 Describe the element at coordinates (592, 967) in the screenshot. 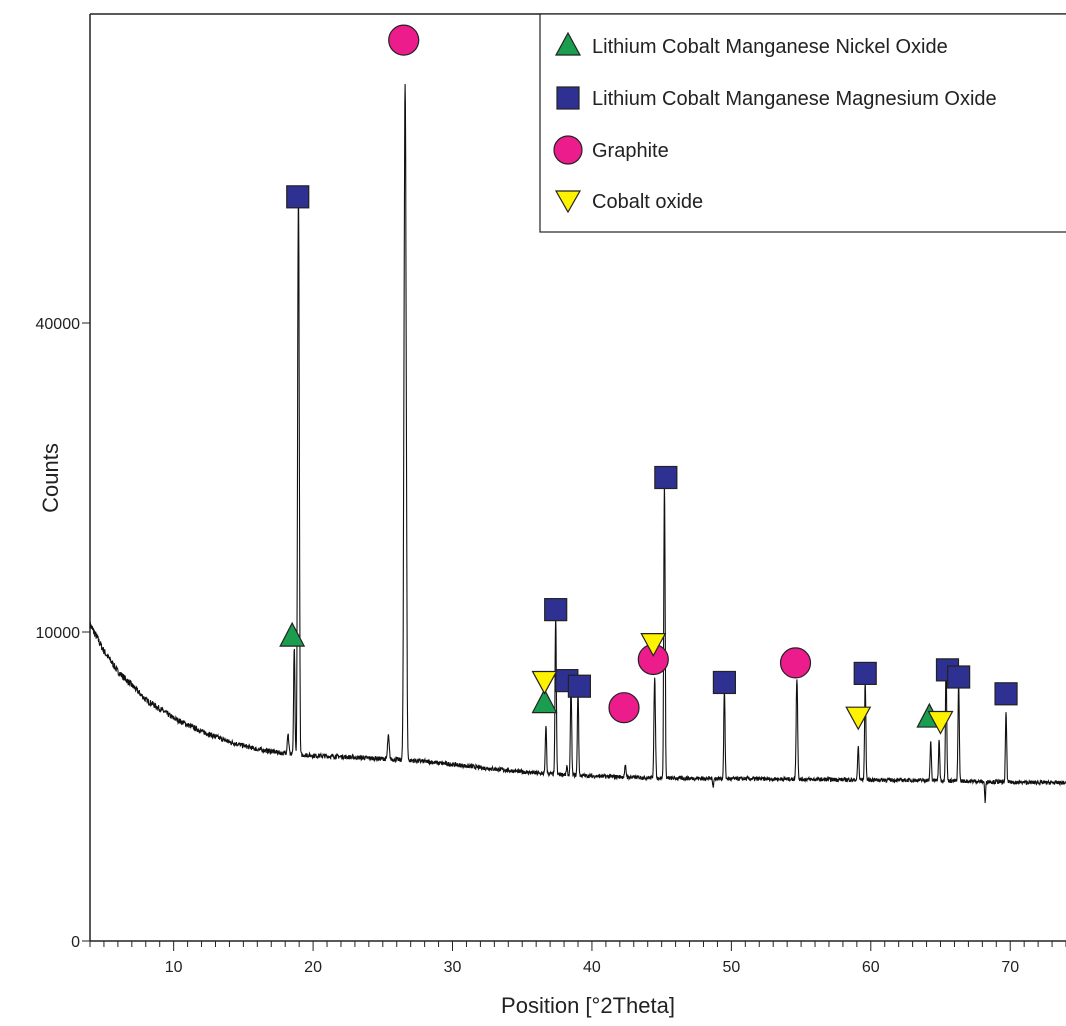

I see `x-tick-label: 40` at that location.